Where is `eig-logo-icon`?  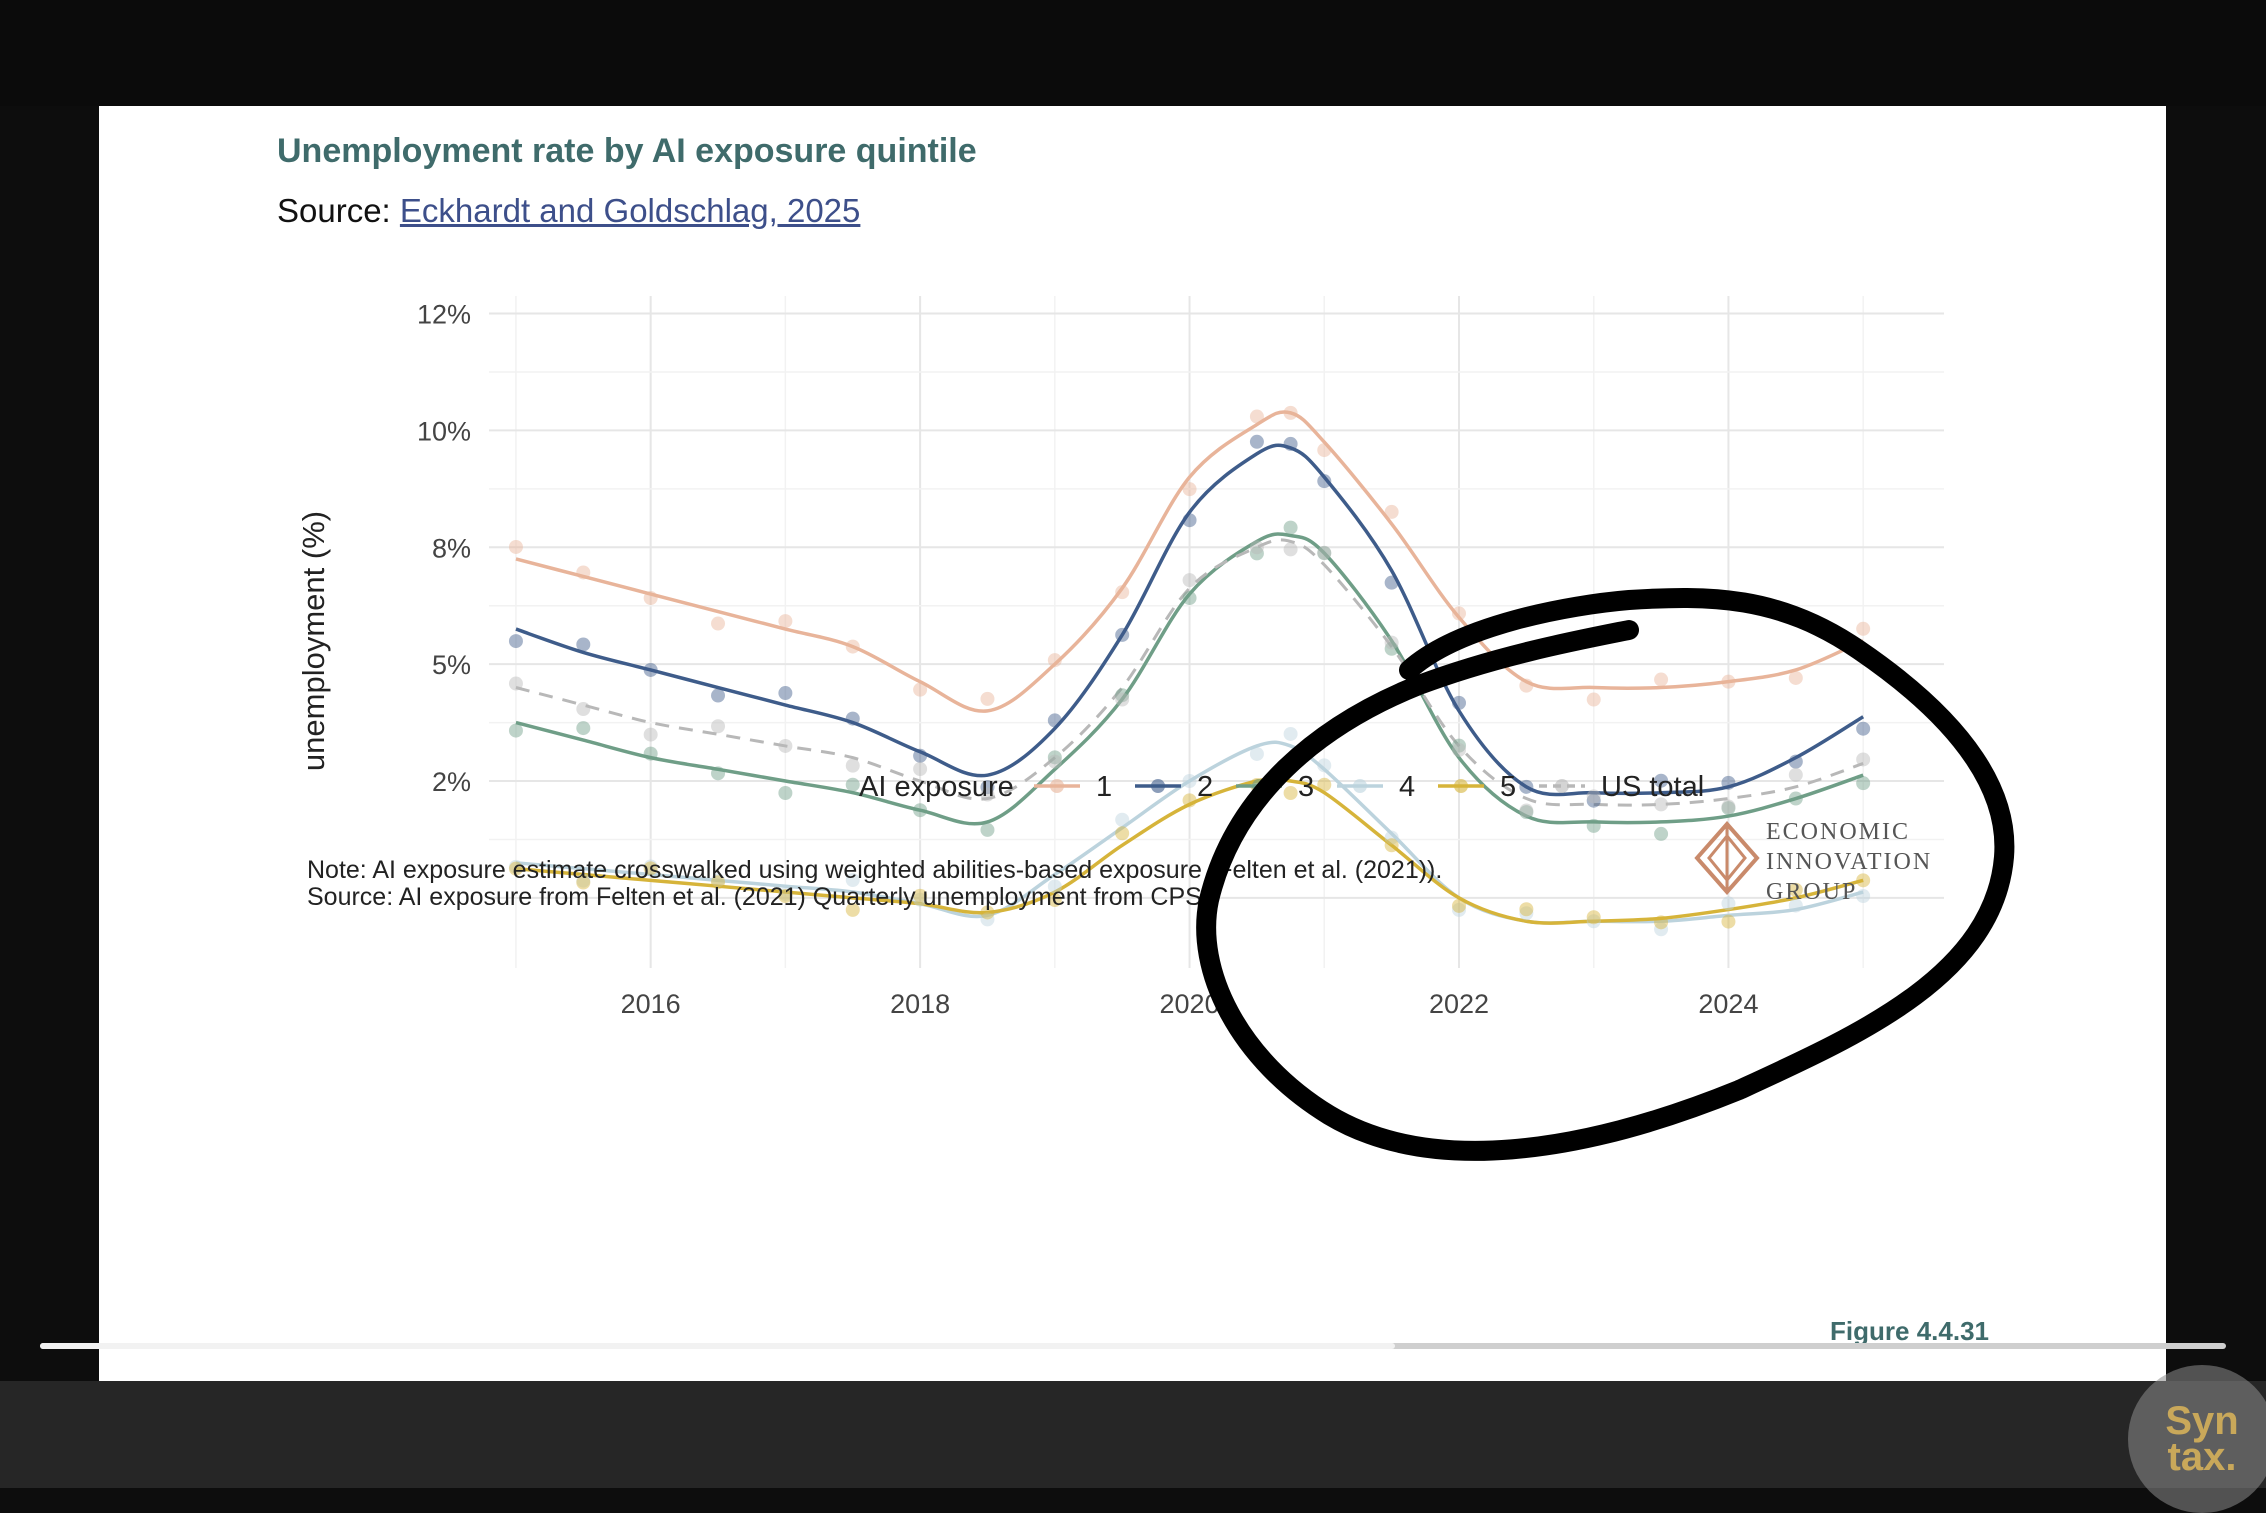 eig-logo-icon is located at coordinates (1727, 858).